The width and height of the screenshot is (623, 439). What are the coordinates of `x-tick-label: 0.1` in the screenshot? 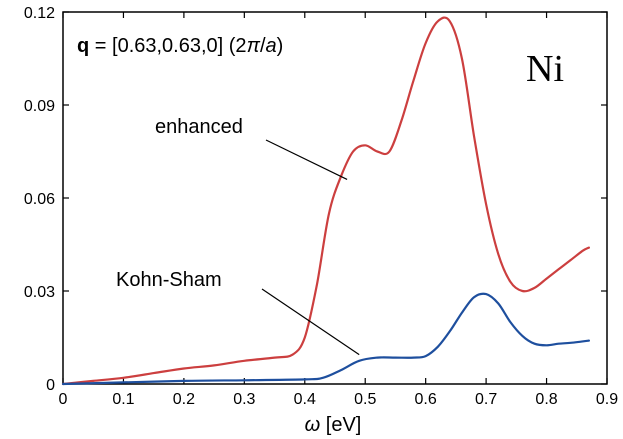 It's located at (123, 399).